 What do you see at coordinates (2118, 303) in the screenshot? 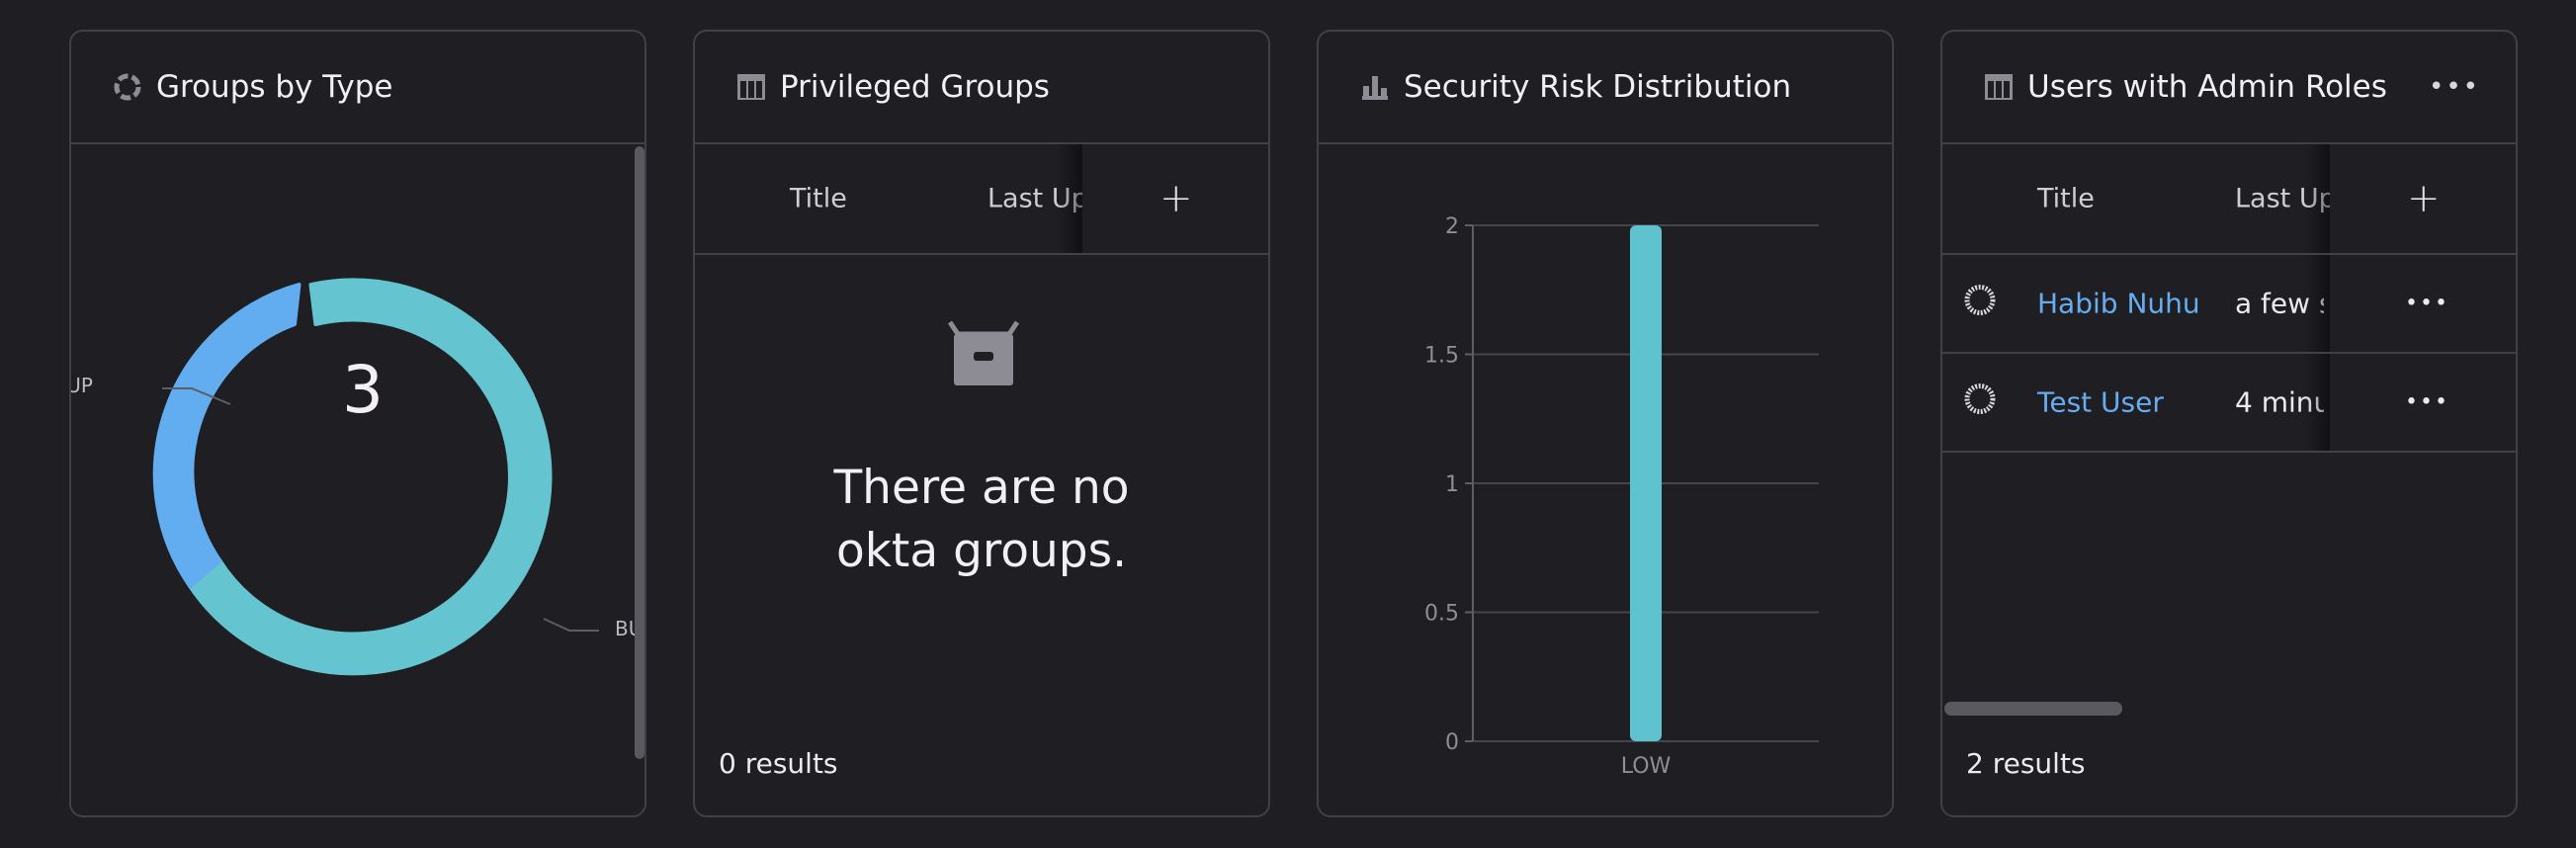
I see `user-name-link: Habib Nuhu` at bounding box center [2118, 303].